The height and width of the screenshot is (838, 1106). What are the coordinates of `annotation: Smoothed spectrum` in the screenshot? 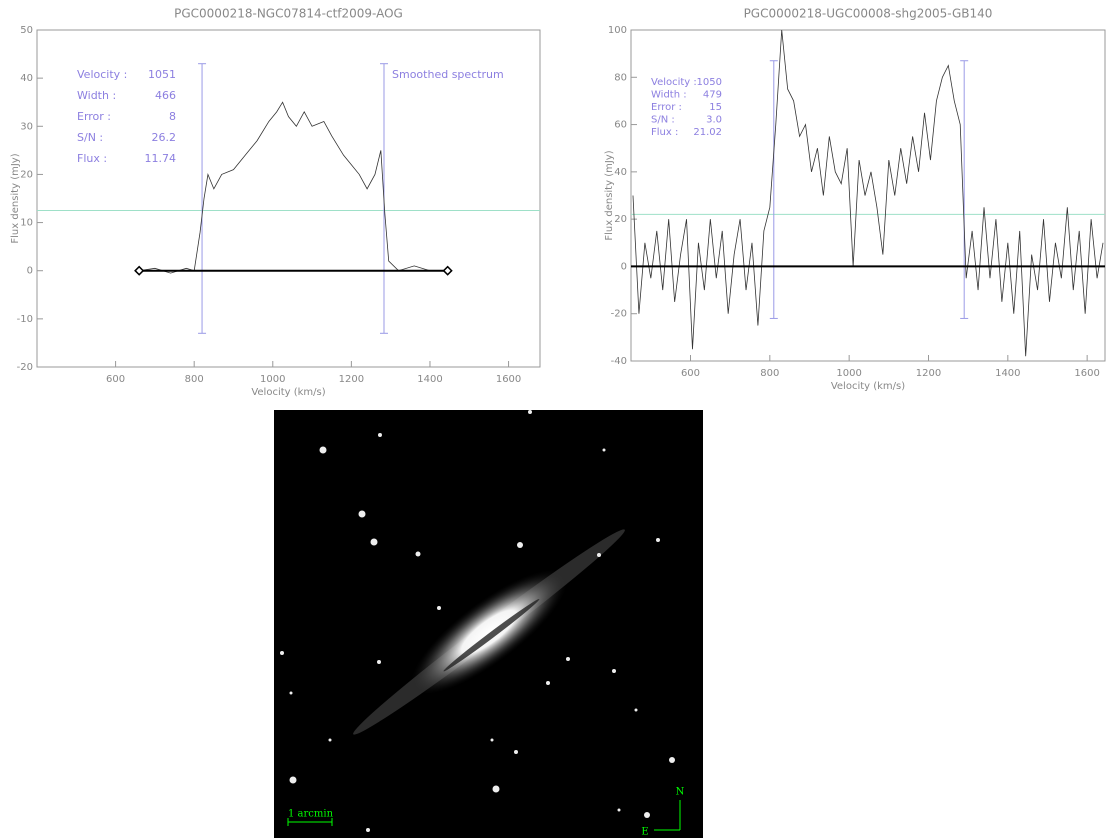 It's located at (448, 74).